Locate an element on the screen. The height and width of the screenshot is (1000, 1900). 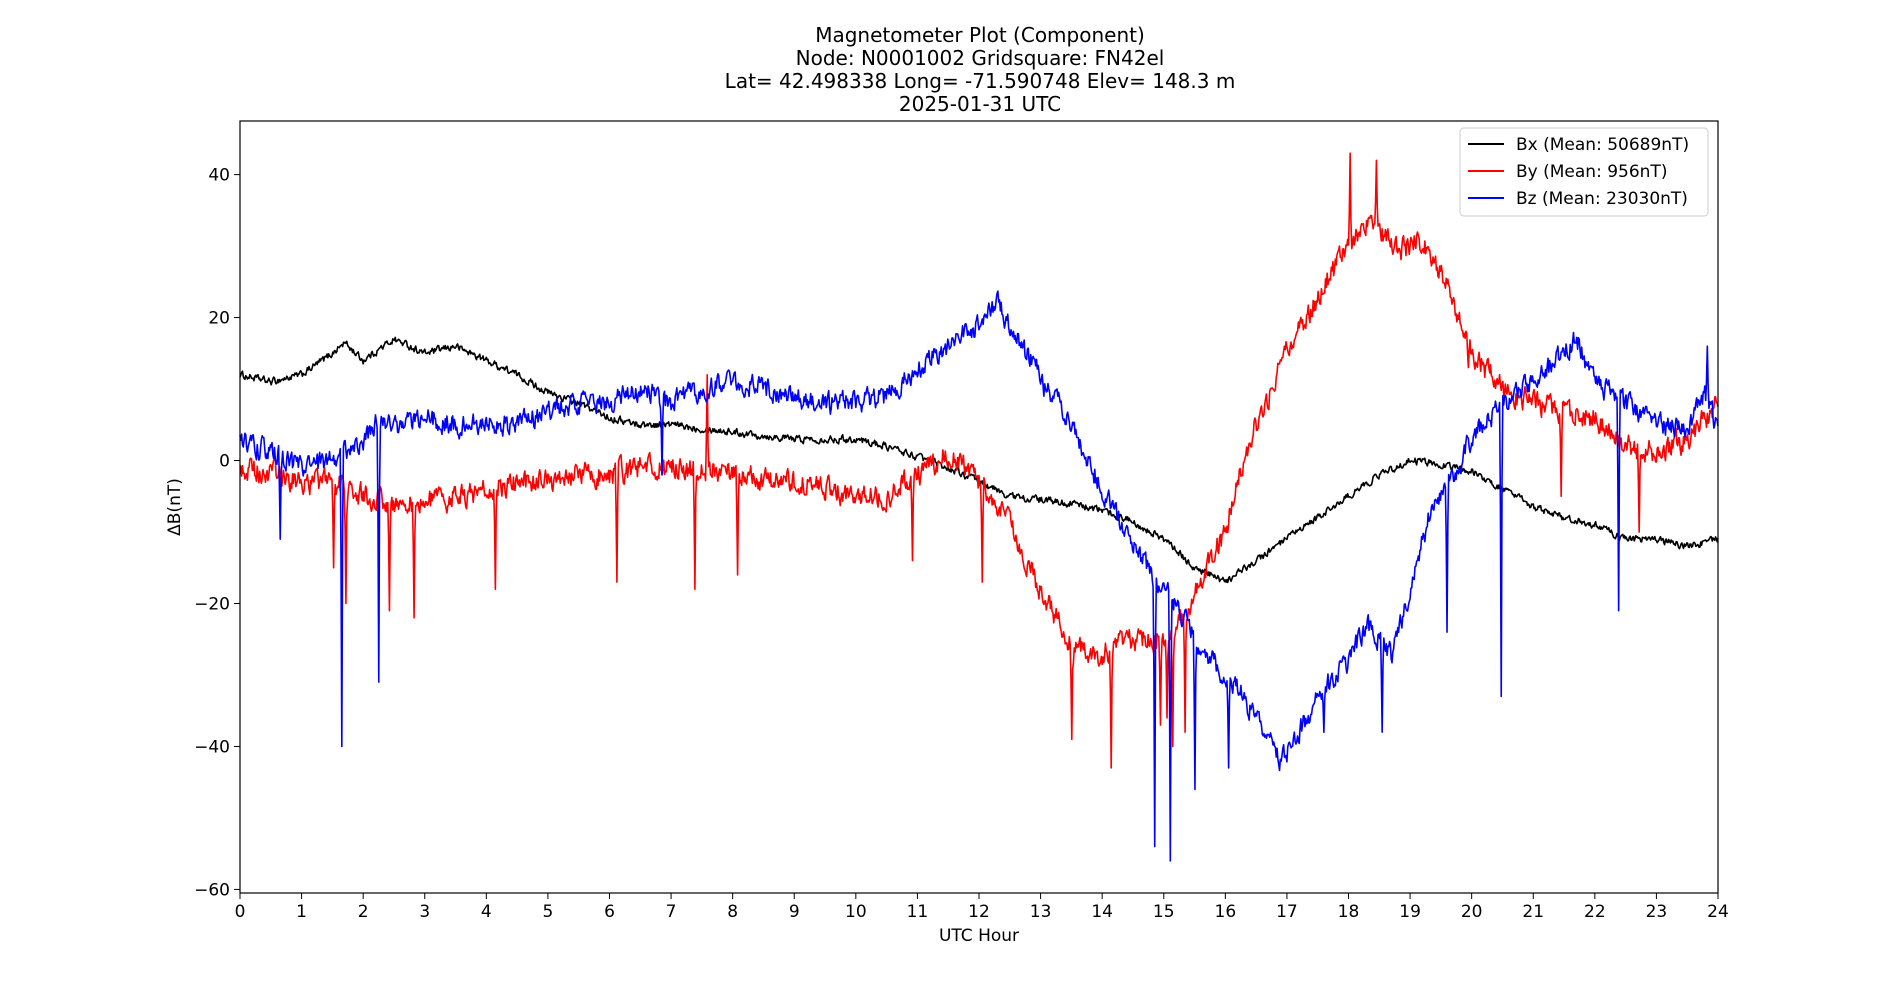
x-tick-label: 3 is located at coordinates (424, 912).